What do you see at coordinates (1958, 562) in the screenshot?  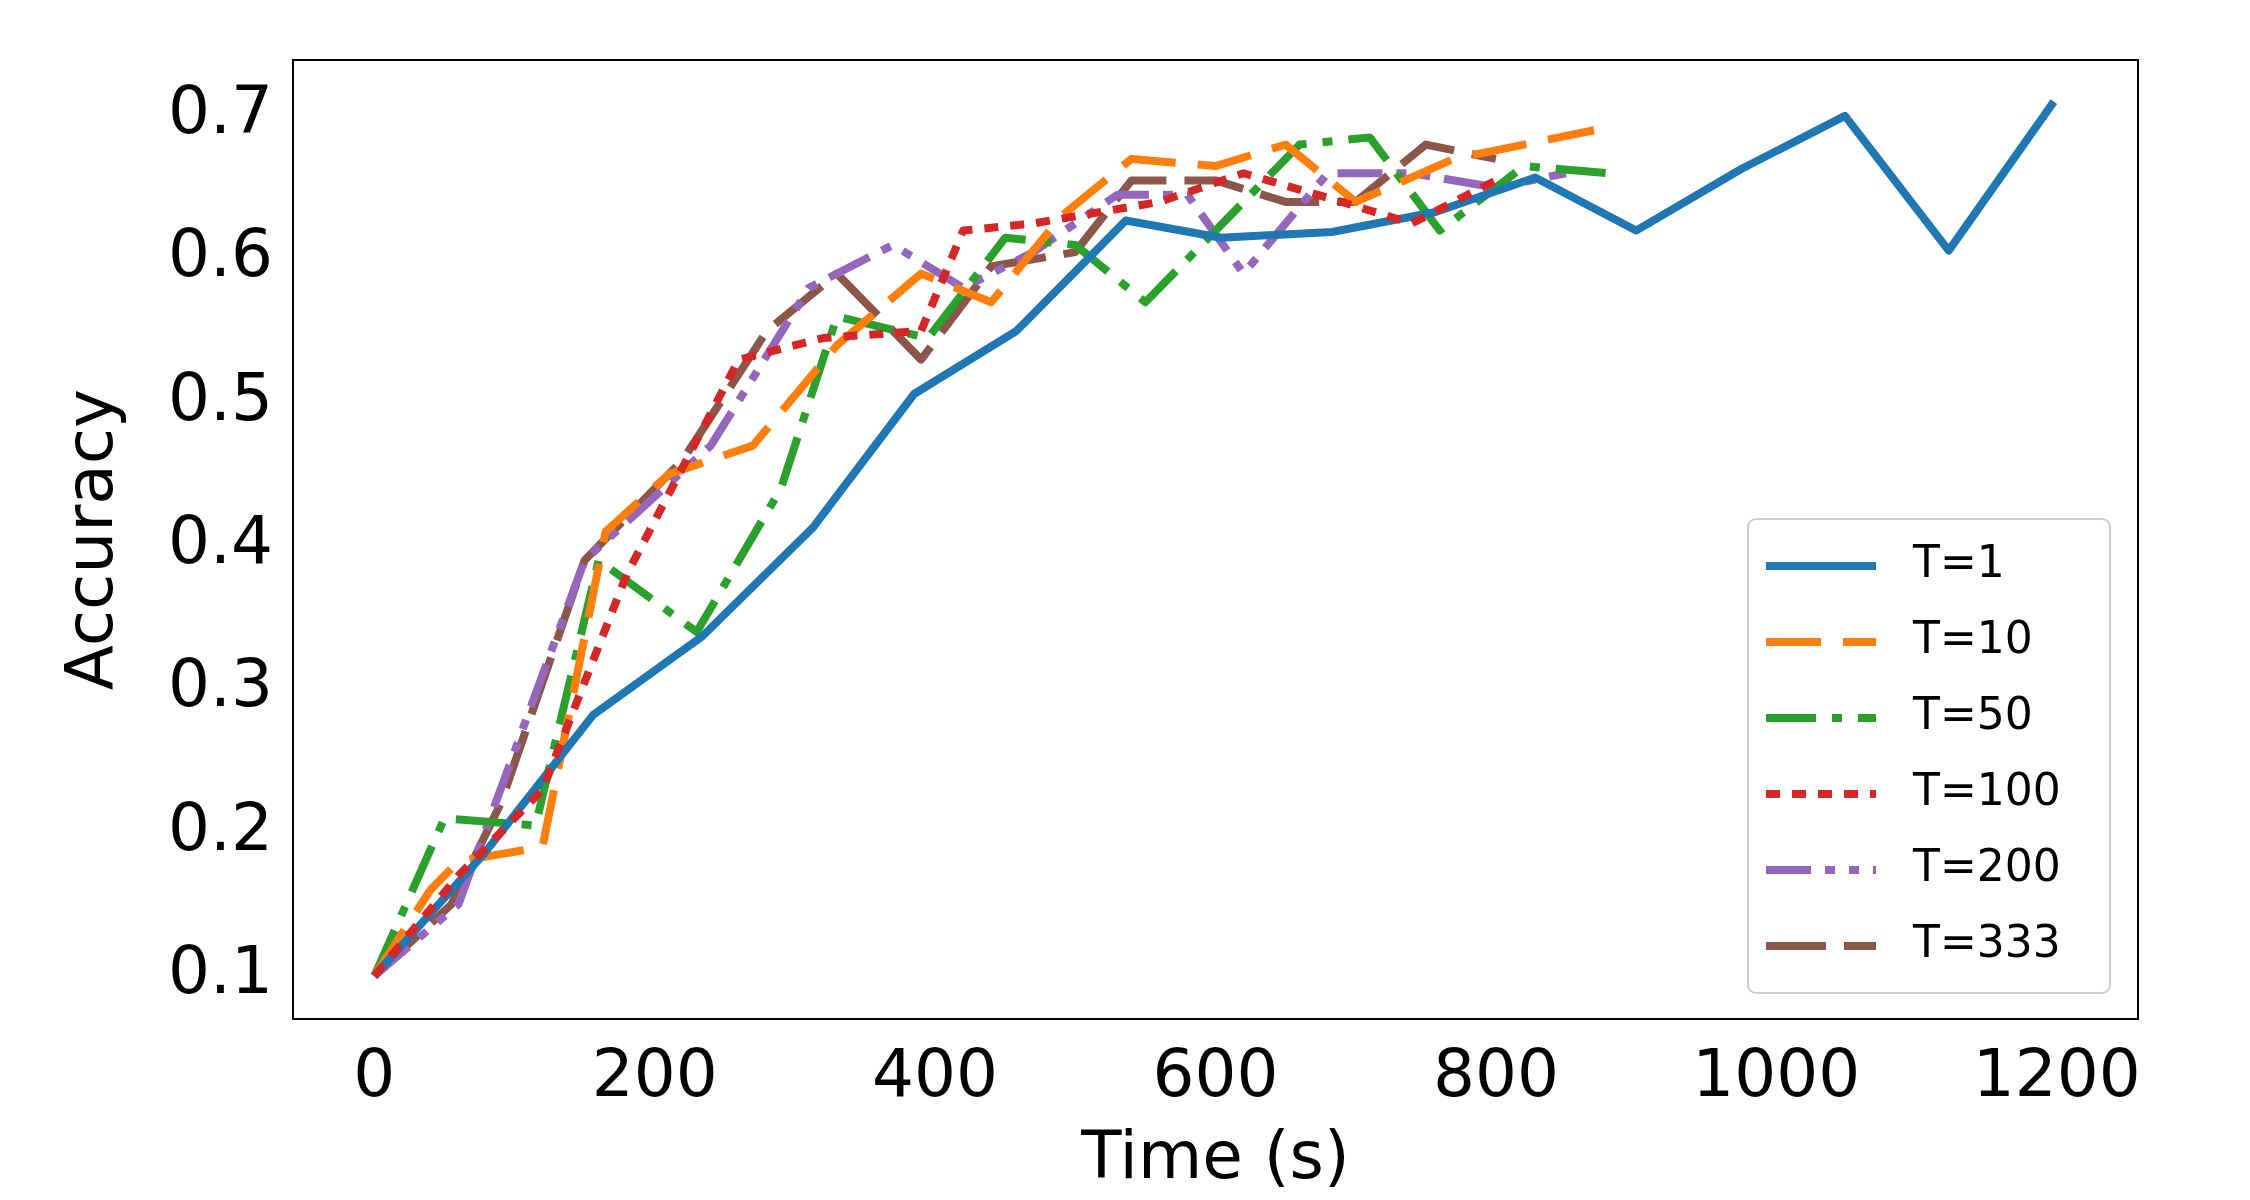 I see `legend-label: T=1` at bounding box center [1958, 562].